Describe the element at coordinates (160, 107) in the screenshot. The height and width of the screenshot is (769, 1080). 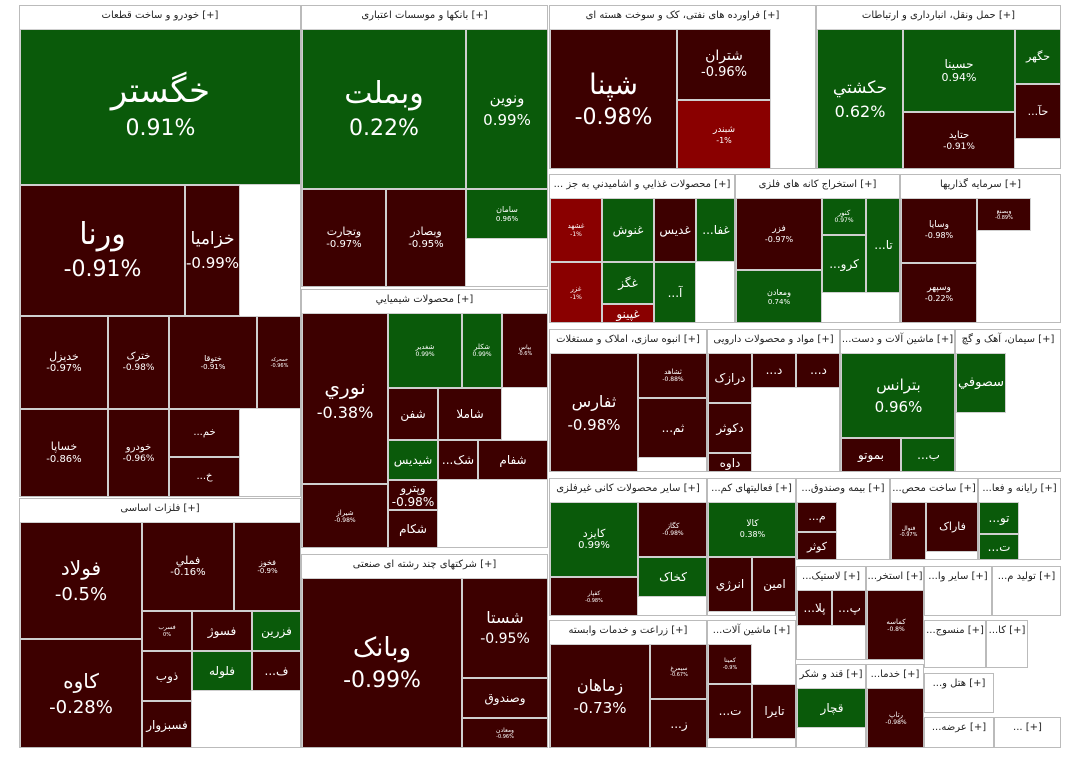
I see `treemap-tile: خگستر 0.91%` at that location.